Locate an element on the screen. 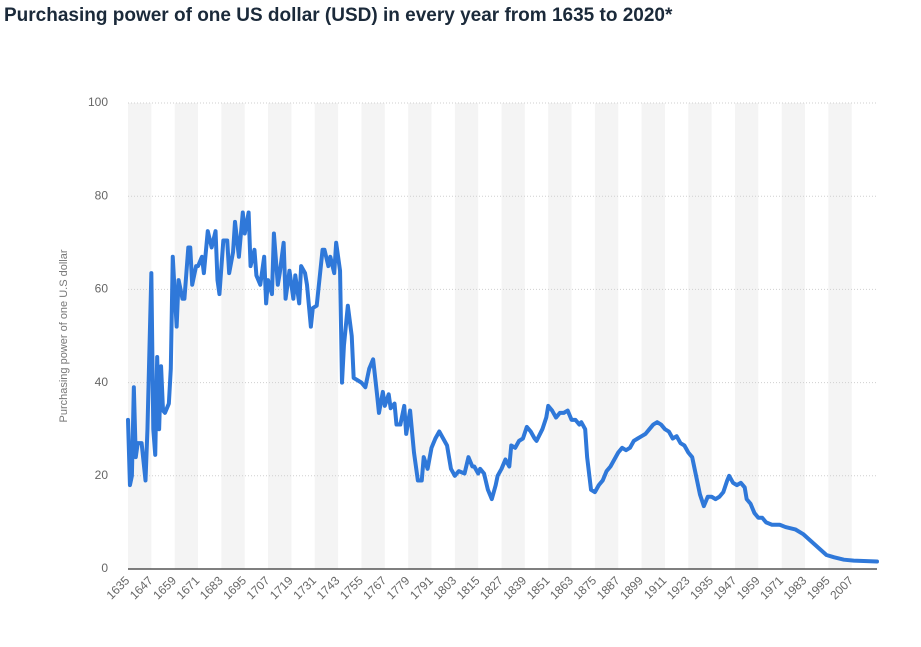 The image size is (921, 647). x-tick-label: 1875 is located at coordinates (584, 587).